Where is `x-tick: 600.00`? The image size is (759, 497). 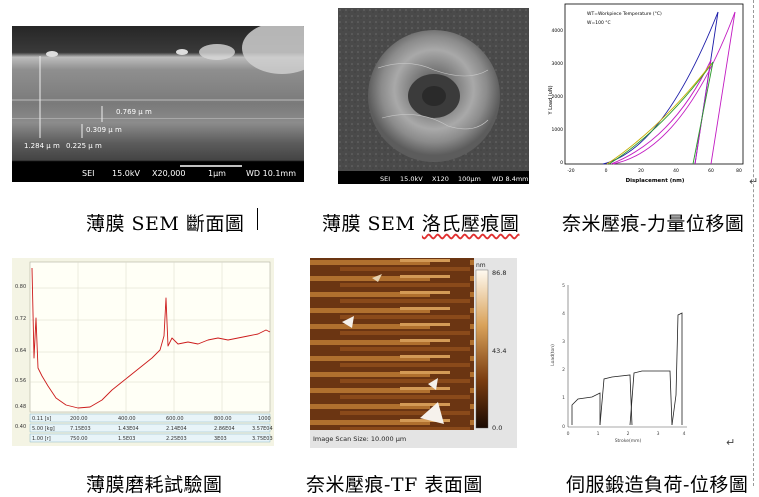
x-tick: 600.00 is located at coordinates (175, 419).